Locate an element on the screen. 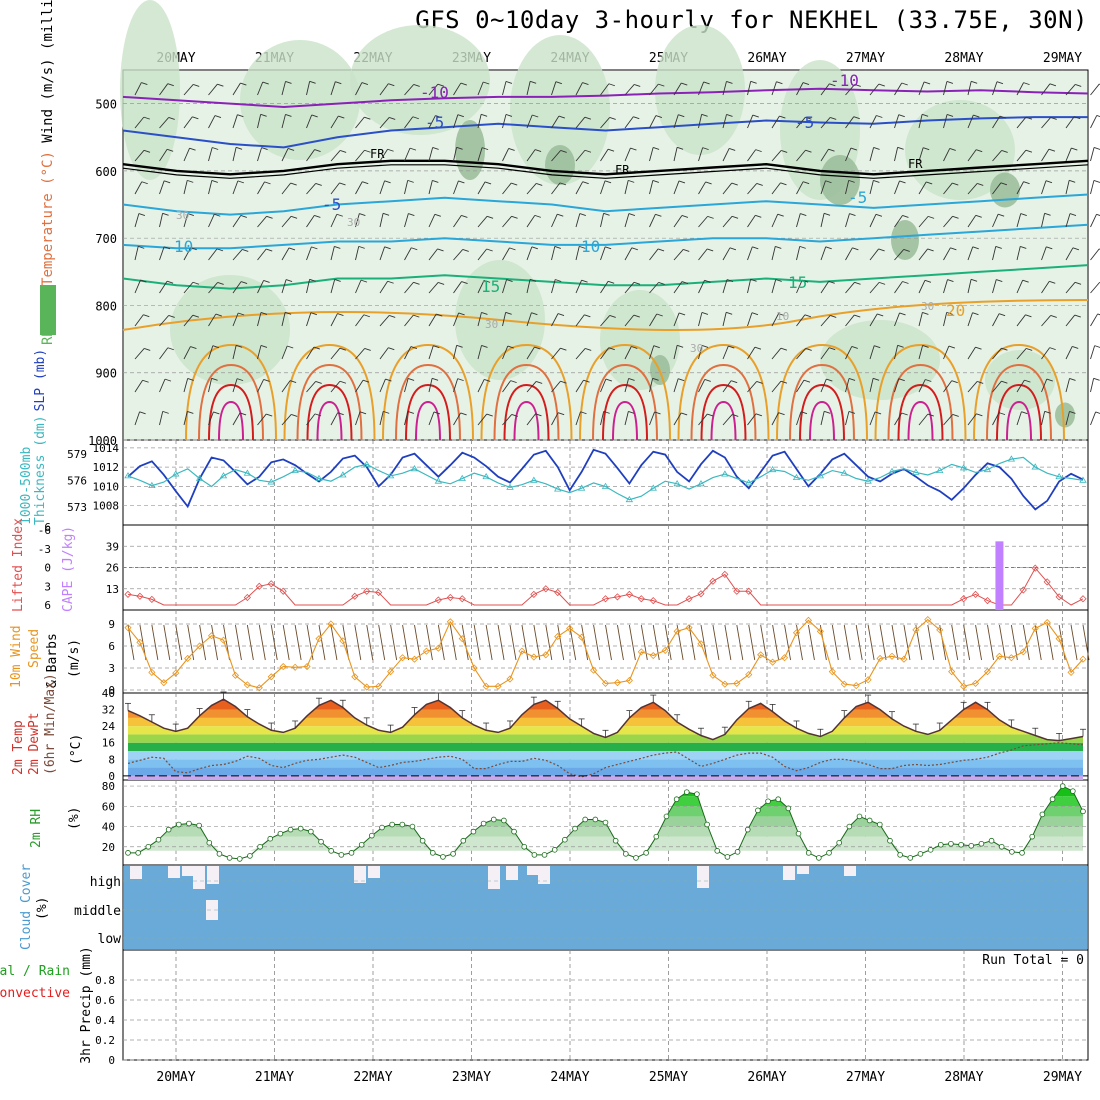 This screenshot has height=1100, width=1100. isotherm--10 is located at coordinates (605, 98).